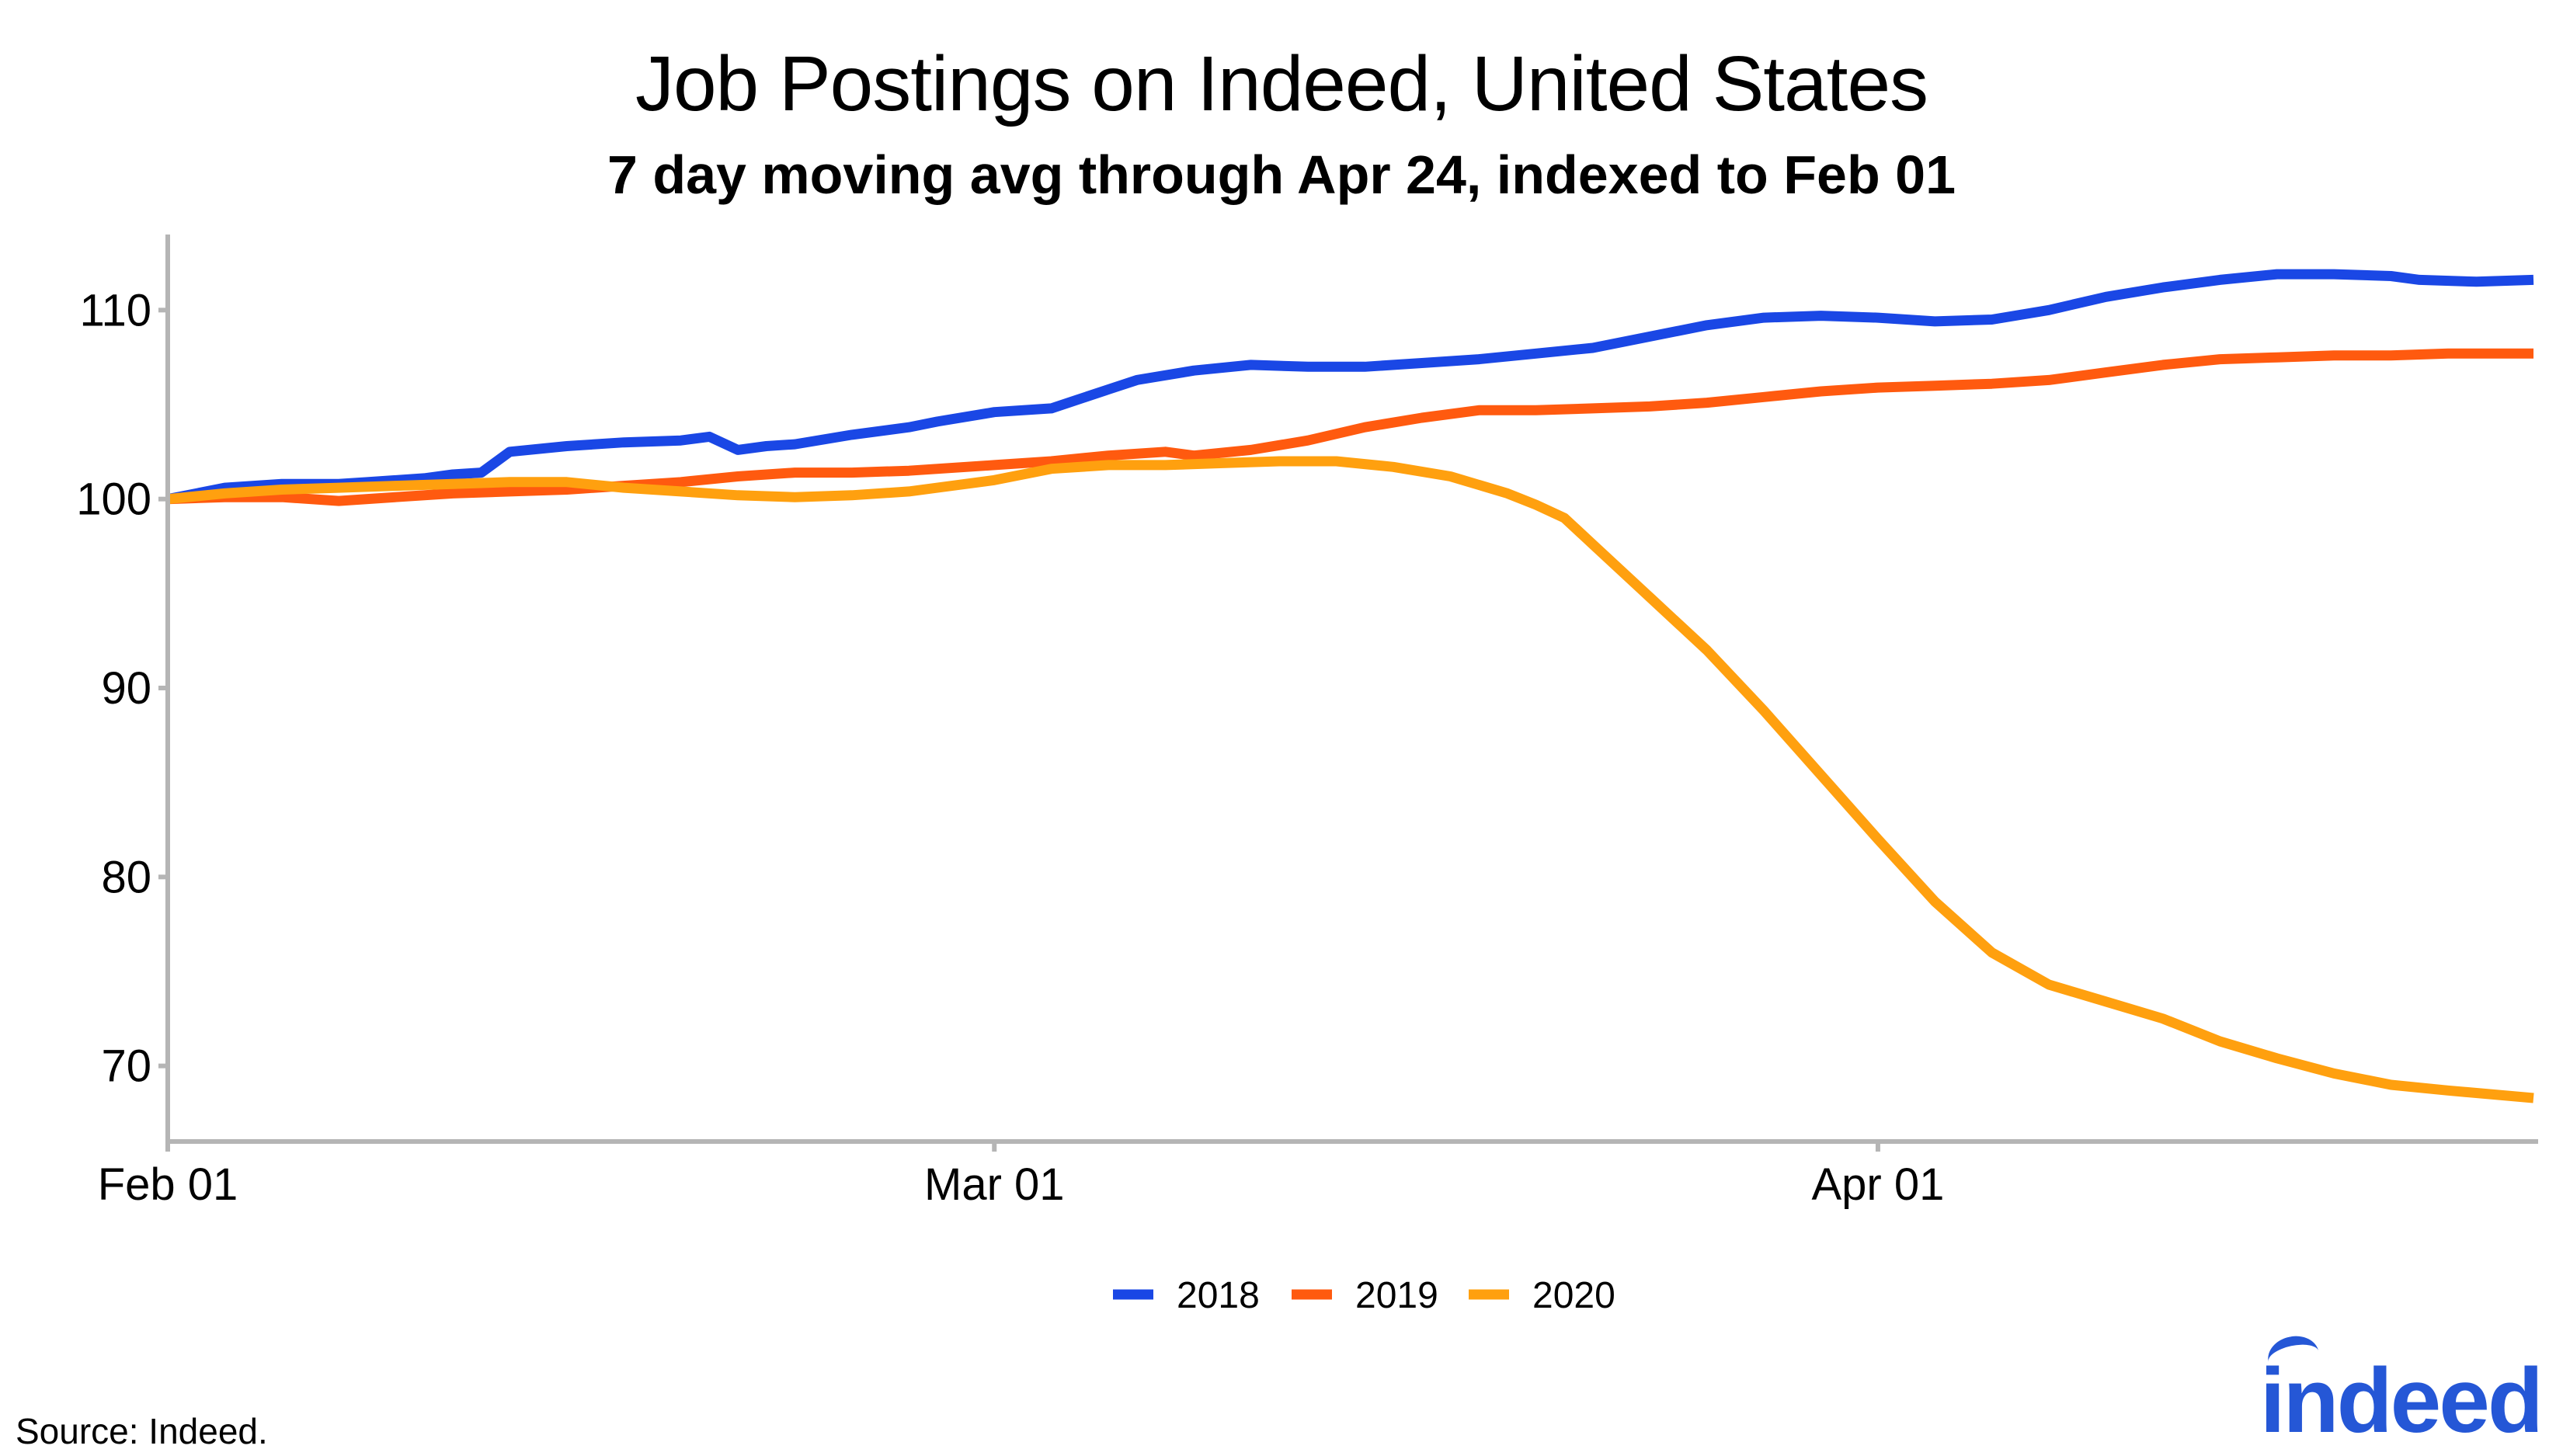  What do you see at coordinates (994, 1184) in the screenshot?
I see `x-tick-label: Mar 01` at bounding box center [994, 1184].